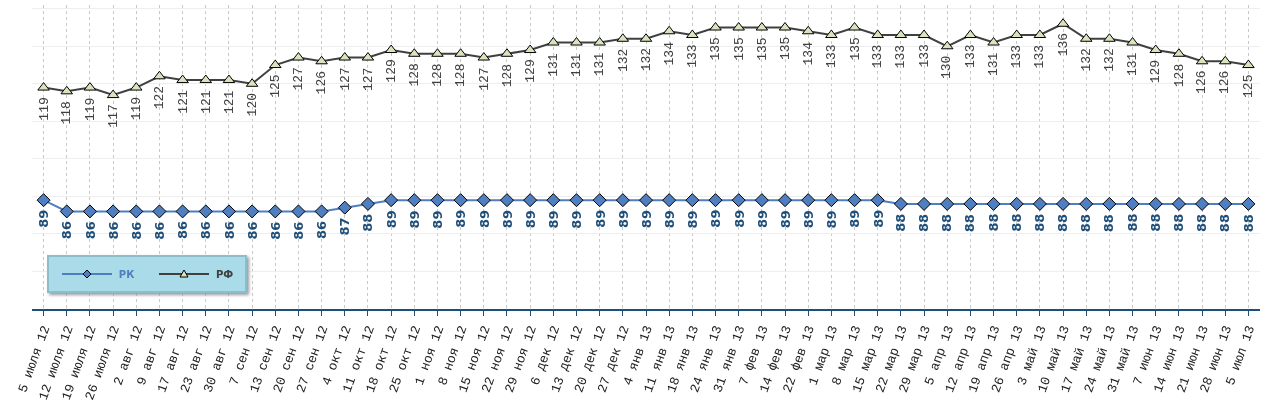 This screenshot has width=1268, height=417. What do you see at coordinates (1086, 60) in the screenshot?
I see `data-label: 132` at bounding box center [1086, 60].